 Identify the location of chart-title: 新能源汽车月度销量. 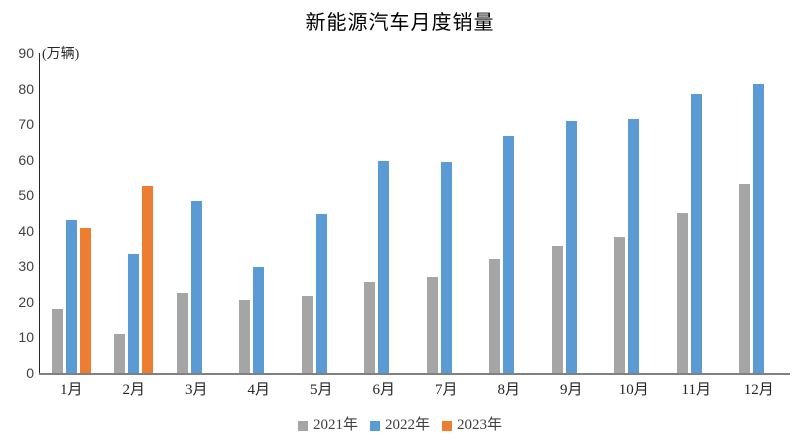
(400, 23).